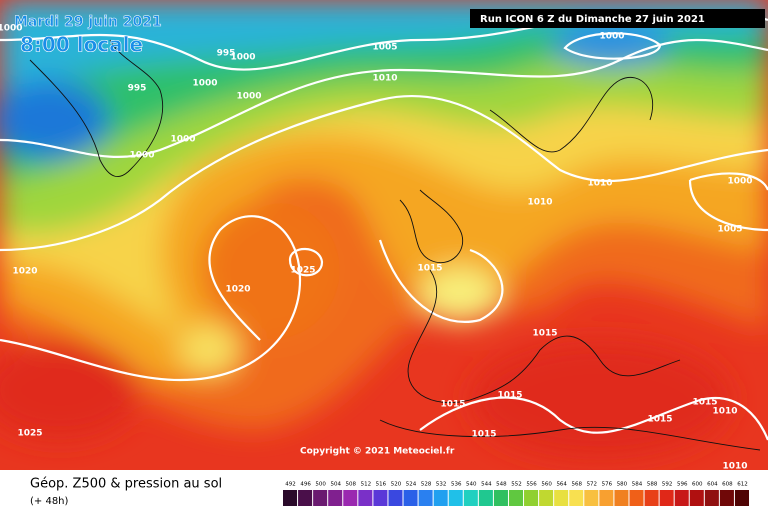 The height and width of the screenshot is (512, 768). I want to click on scale-label: 568, so click(577, 485).